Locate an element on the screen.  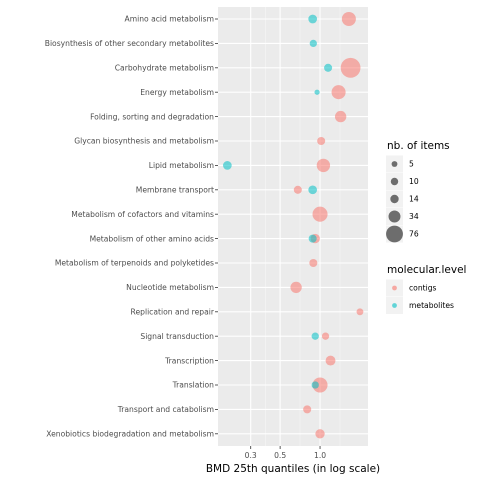
y-tick-label: Signal transduction is located at coordinates (177, 336).